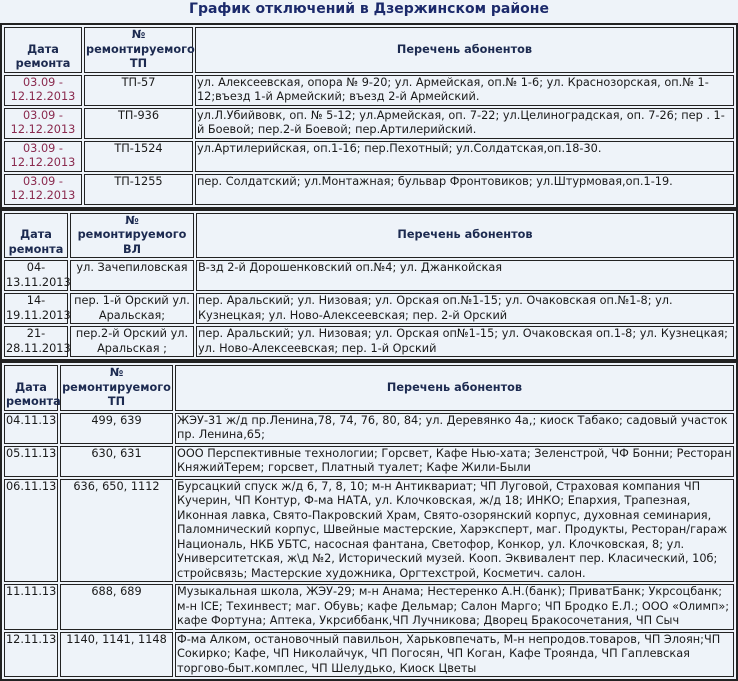  I want to click on id-cell: ТП-1255, so click(138, 189).